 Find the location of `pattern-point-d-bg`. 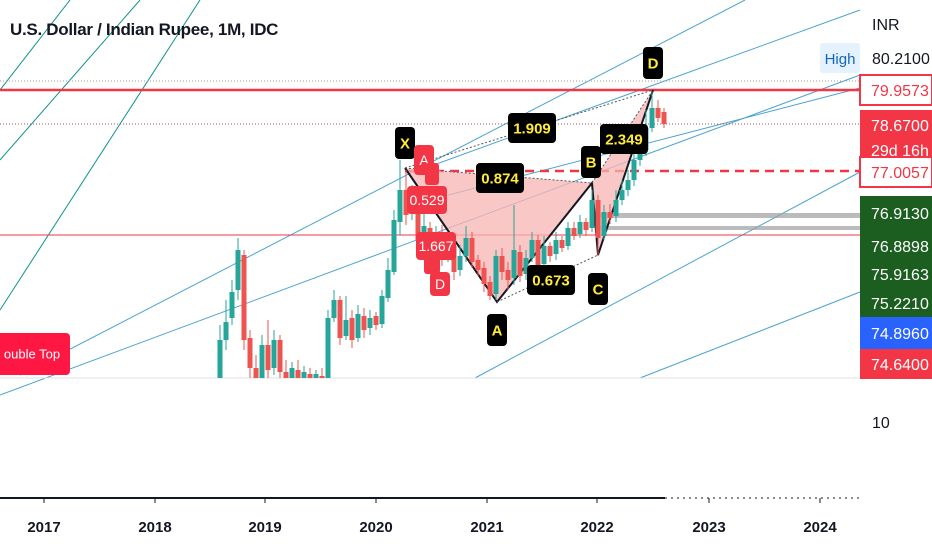

pattern-point-d-bg is located at coordinates (653, 63).